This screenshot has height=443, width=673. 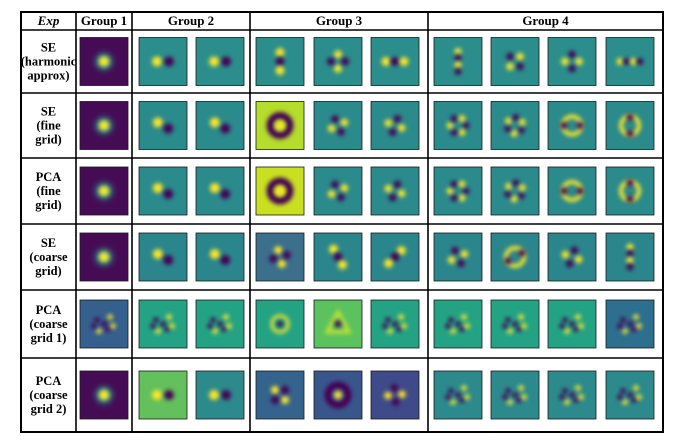 I want to click on row-label: PCA (fine grid), so click(x=48, y=191).